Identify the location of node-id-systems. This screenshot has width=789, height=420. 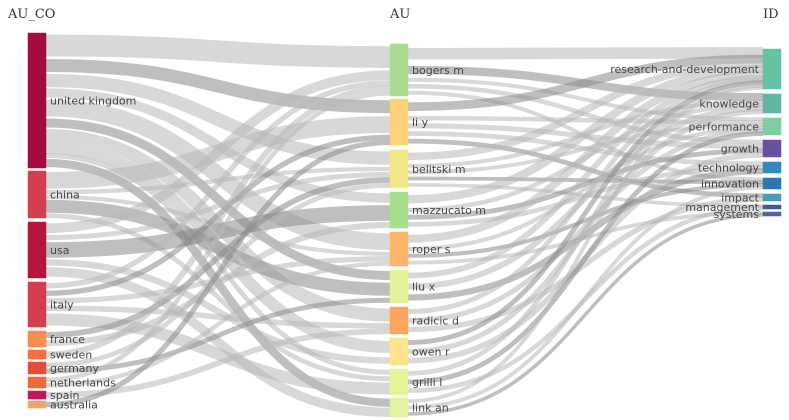
(772, 214).